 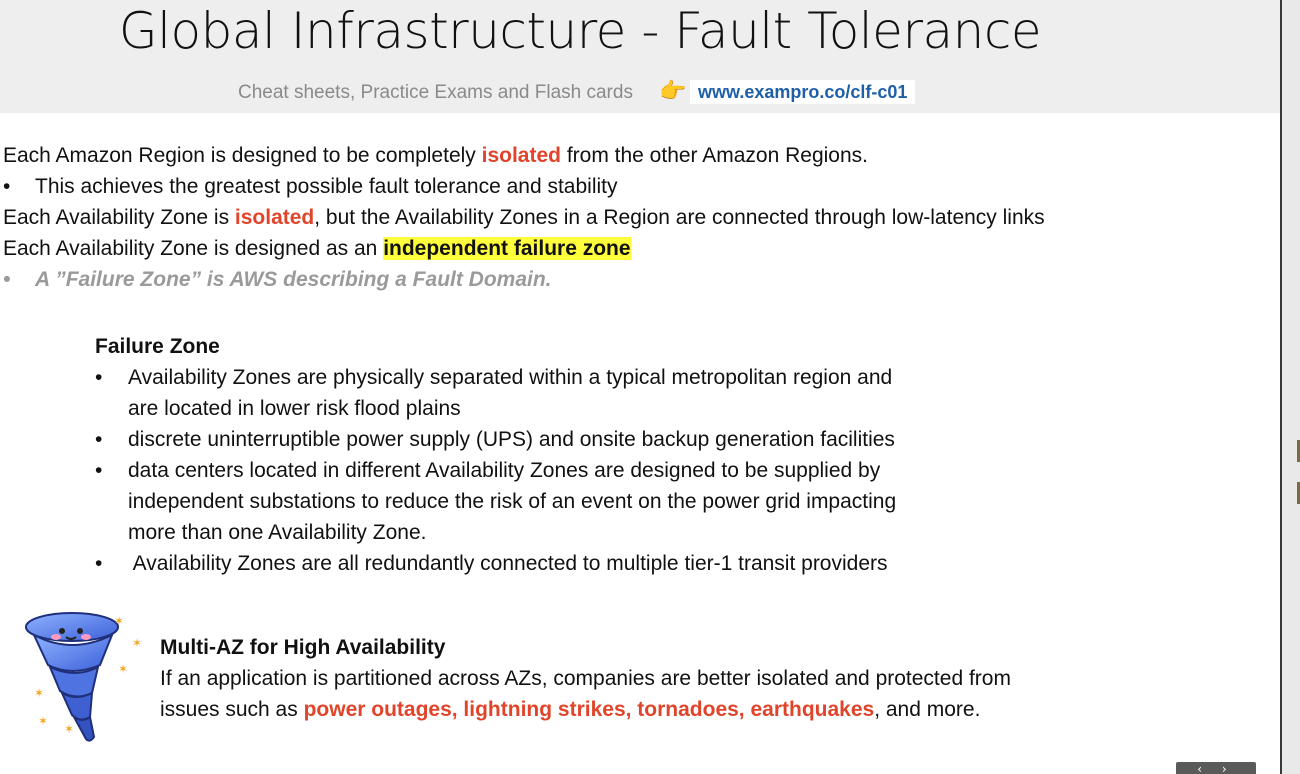 I want to click on slide-title: Global Infrastructure - Fault Tolerance, so click(x=580, y=31).